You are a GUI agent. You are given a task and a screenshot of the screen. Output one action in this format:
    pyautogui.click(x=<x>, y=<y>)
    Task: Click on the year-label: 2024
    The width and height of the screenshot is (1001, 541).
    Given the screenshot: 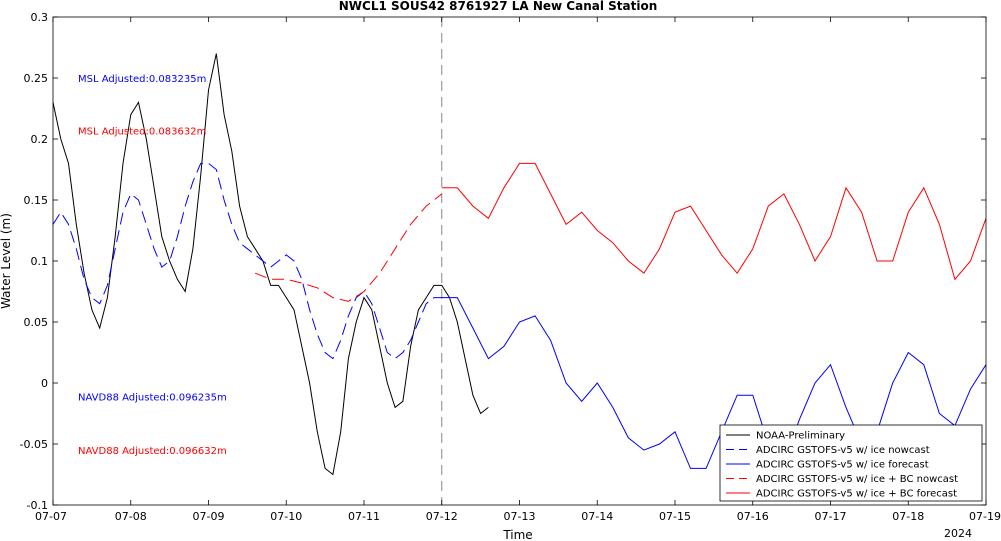 What is the action you would take?
    pyautogui.click(x=958, y=533)
    